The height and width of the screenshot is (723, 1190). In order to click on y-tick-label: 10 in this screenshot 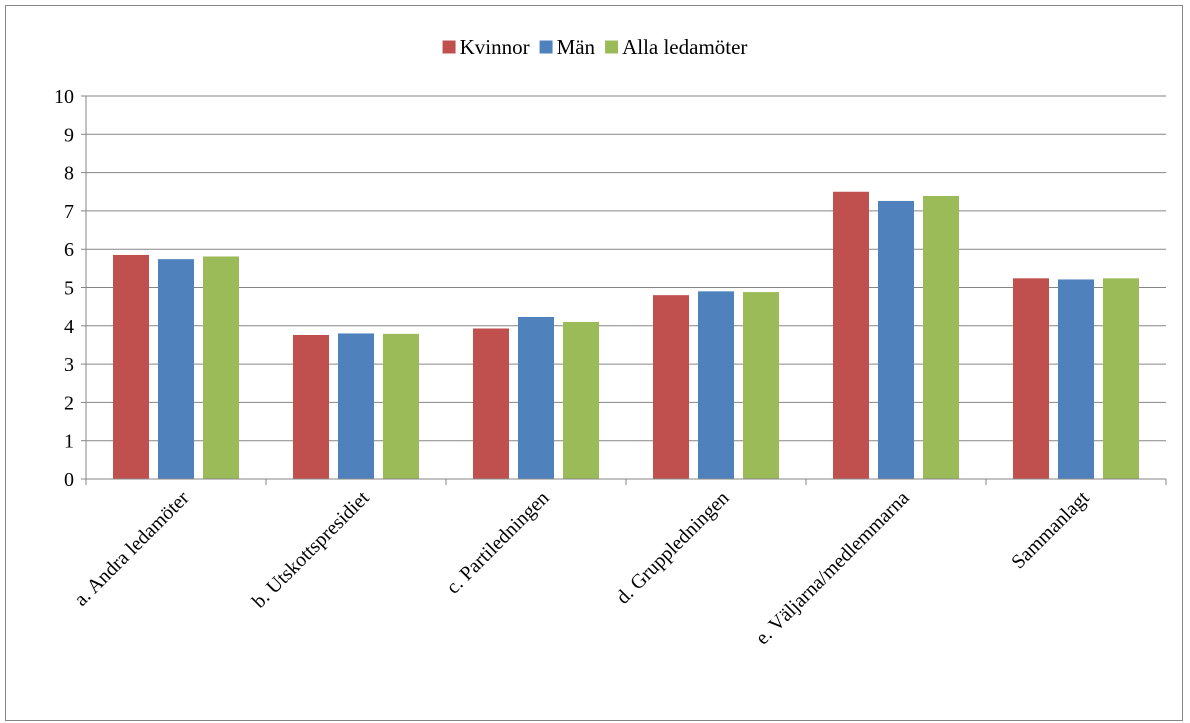, I will do `click(64, 97)`.